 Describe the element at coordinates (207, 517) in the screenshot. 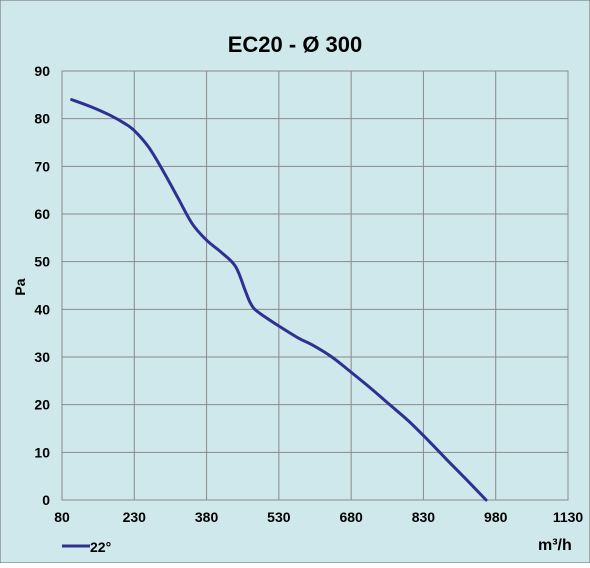

I see `x-tick-label: 380` at that location.